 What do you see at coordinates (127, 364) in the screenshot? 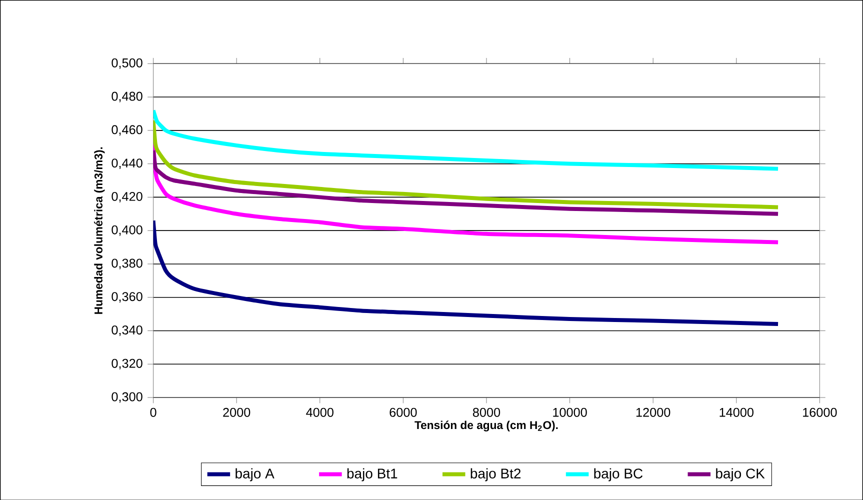
I see `y-tick-label: 0,320` at bounding box center [127, 364].